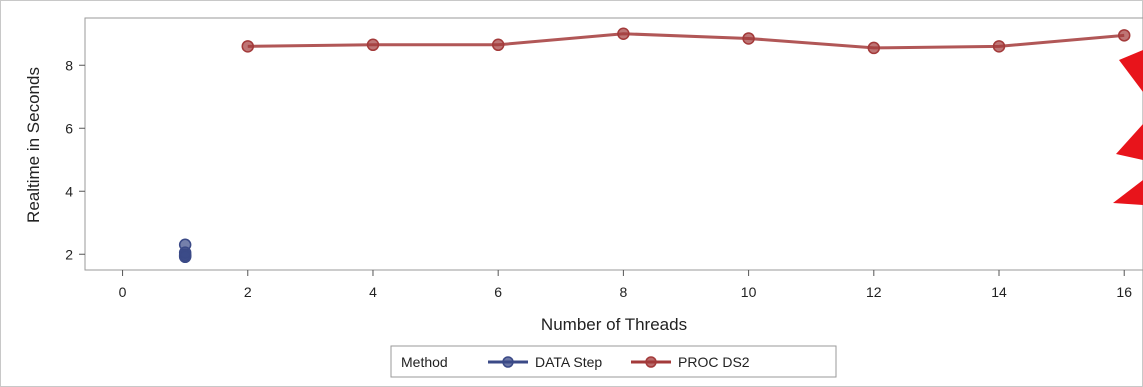  I want to click on x-tick-label: 10, so click(749, 292).